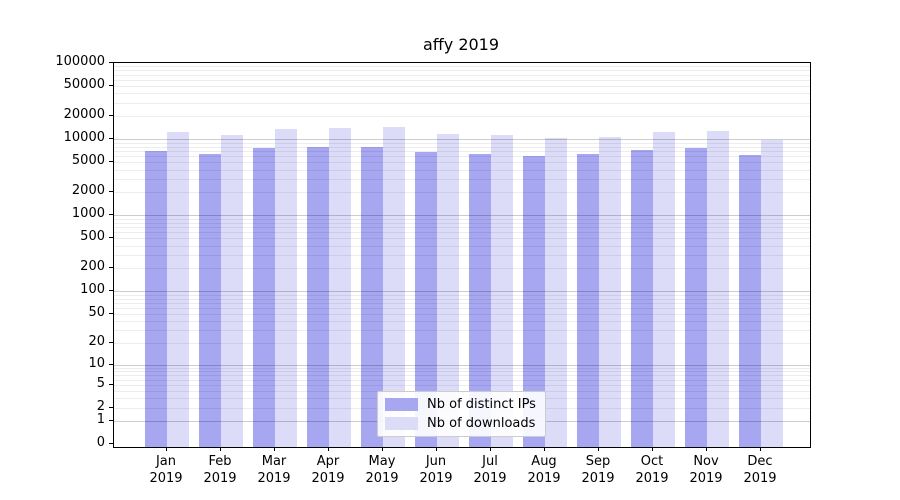 Image resolution: width=900 pixels, height=500 pixels. Describe the element at coordinates (436, 470) in the screenshot. I see `x-tick-label: Jun 2019` at that location.